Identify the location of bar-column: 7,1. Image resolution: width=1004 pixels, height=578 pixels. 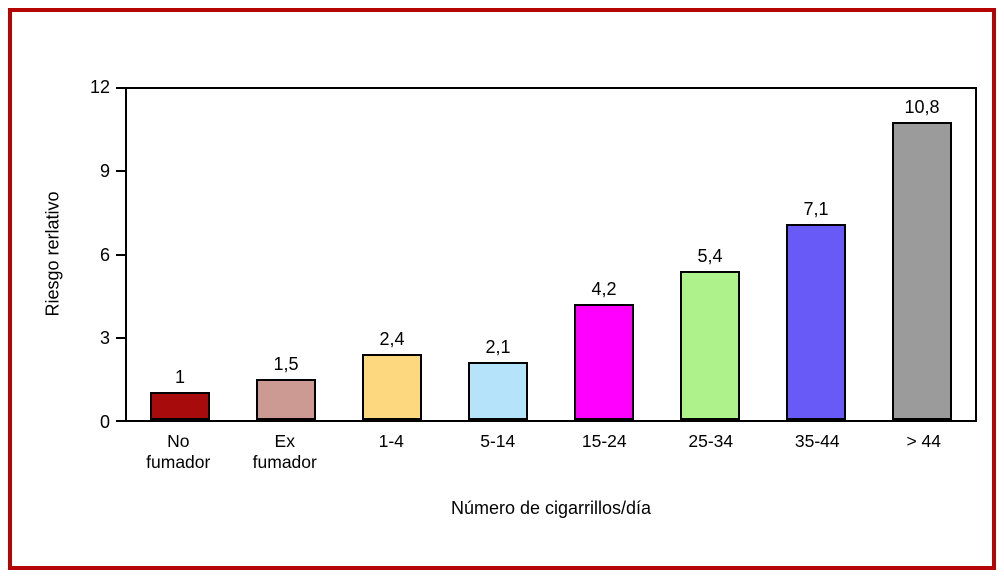
(816, 254).